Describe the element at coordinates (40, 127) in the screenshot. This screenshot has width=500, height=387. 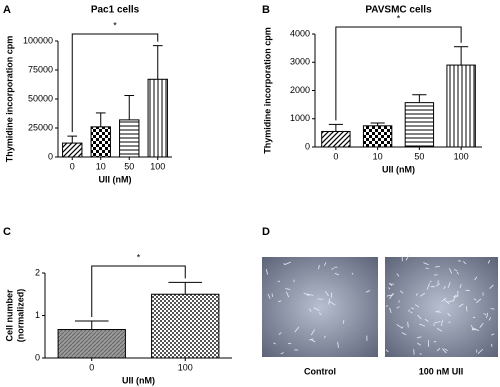
I see `y-tick-label: 25000` at that location.